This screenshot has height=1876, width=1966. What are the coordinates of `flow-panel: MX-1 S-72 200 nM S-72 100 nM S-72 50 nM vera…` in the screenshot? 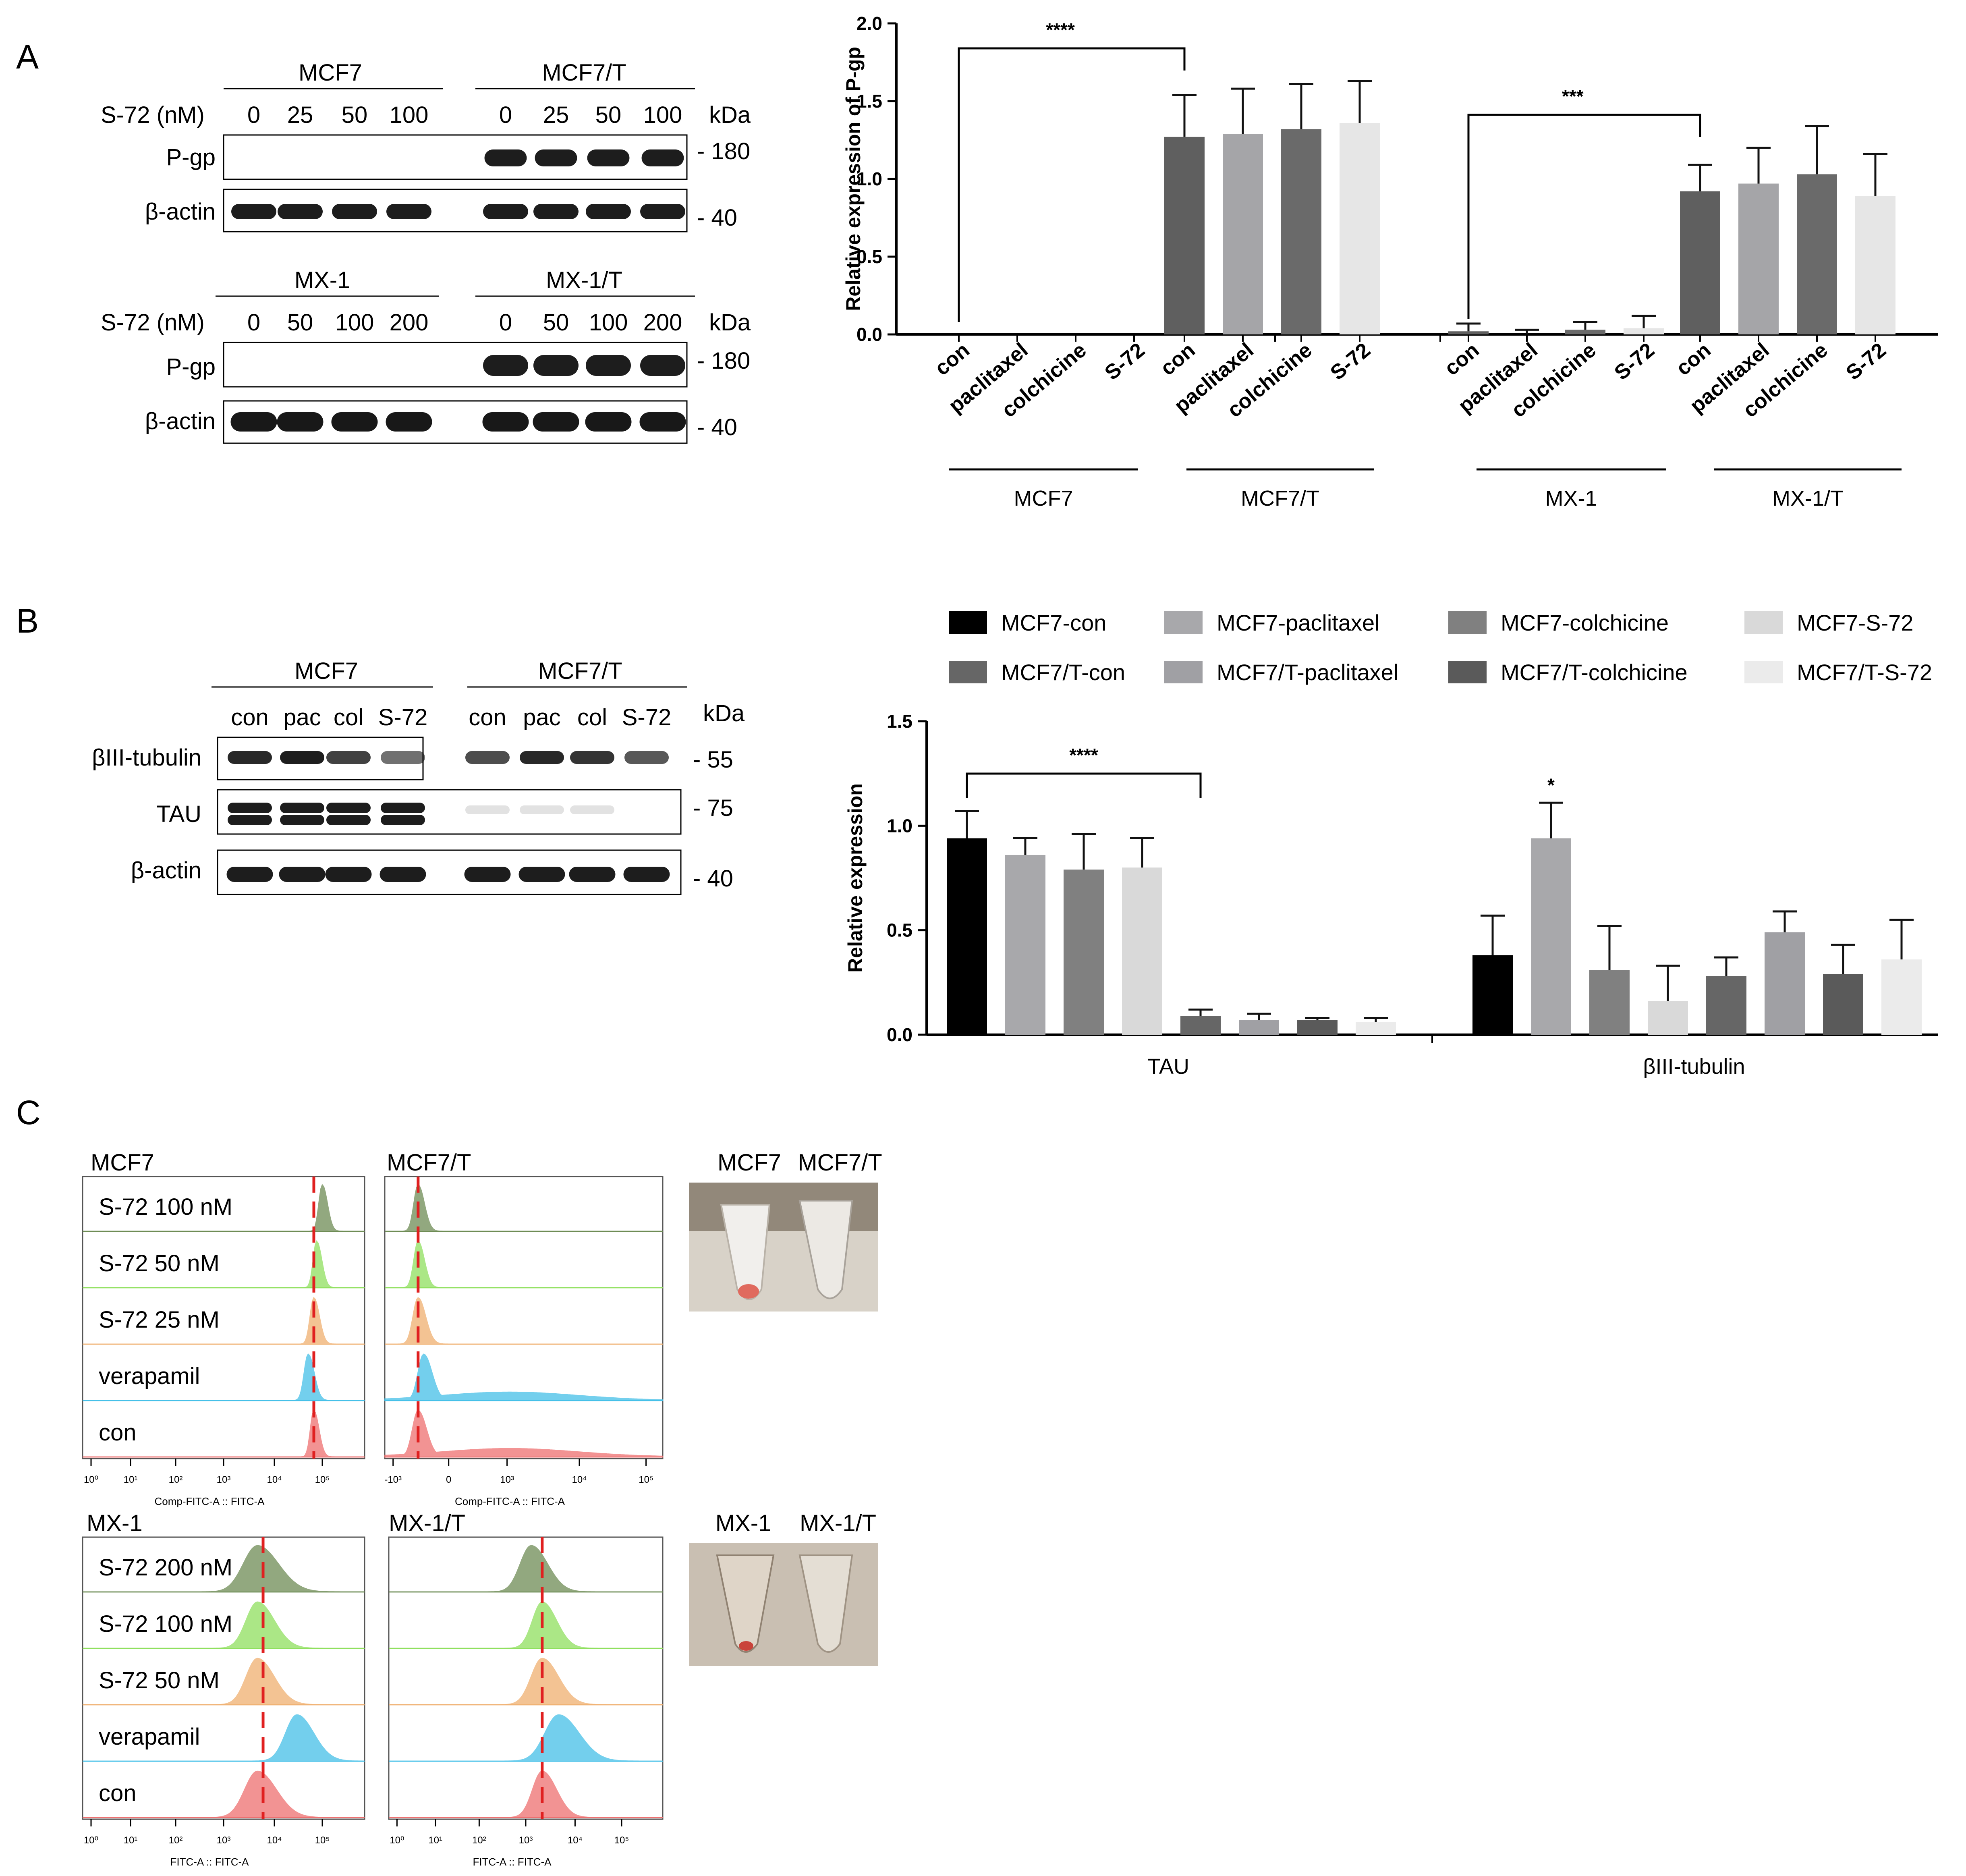 It's located at (223, 1689).